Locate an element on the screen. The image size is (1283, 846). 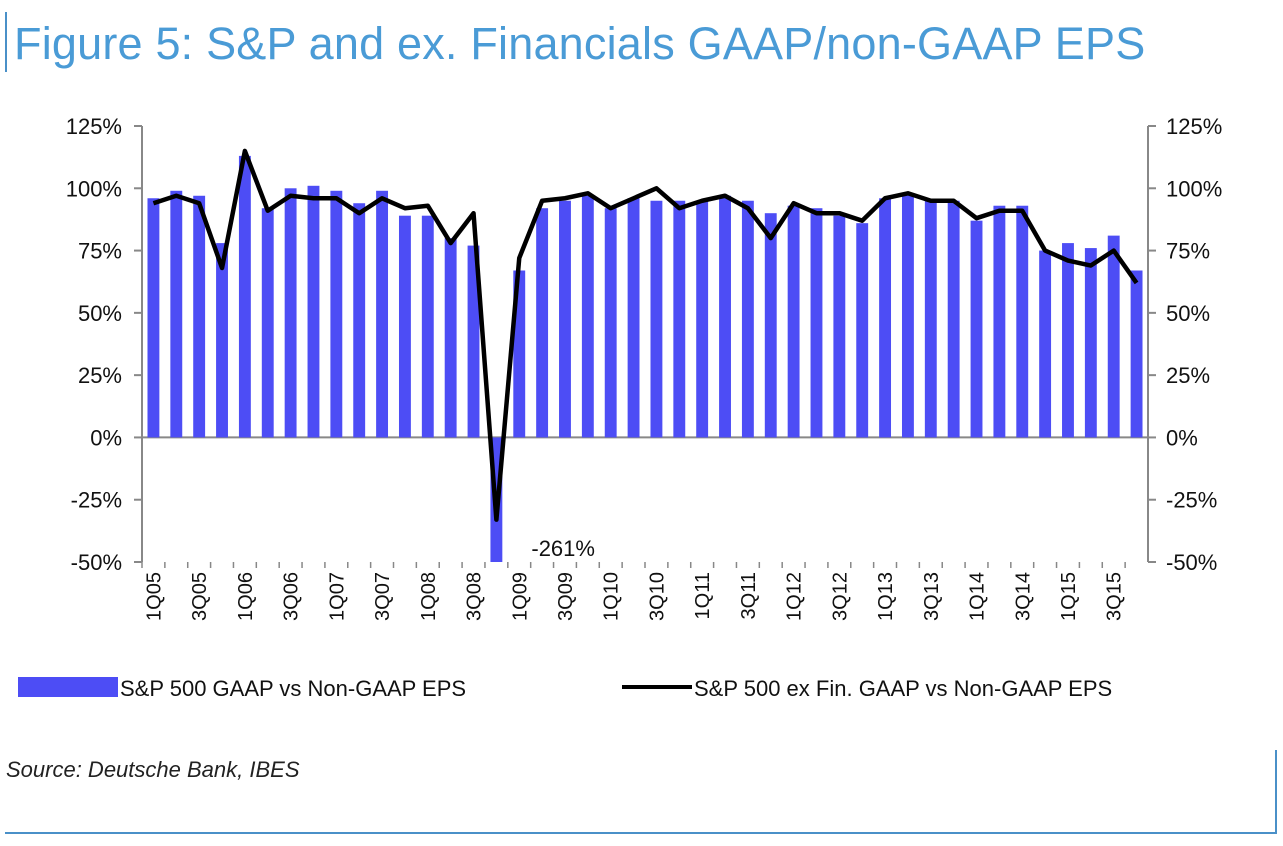
bar-4Q14 is located at coordinates (1045, 344).